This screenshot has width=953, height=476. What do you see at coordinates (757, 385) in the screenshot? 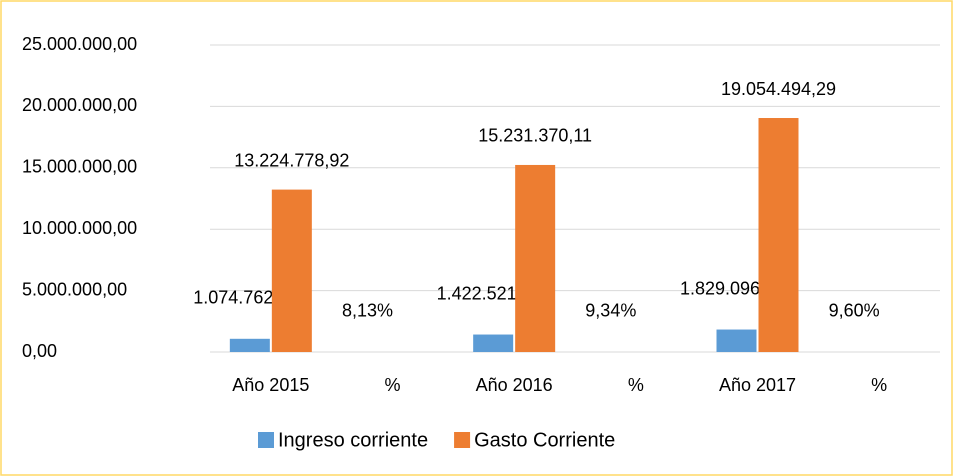
I see `x-tick-label: Año 2017` at bounding box center [757, 385].